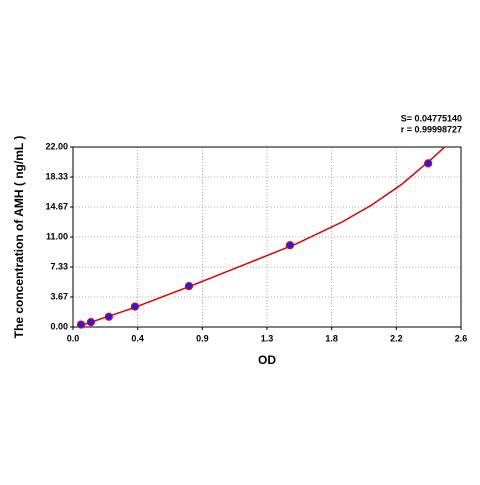 The width and height of the screenshot is (480, 485). Describe the element at coordinates (267, 360) in the screenshot. I see `x-axis-title: OD` at that location.